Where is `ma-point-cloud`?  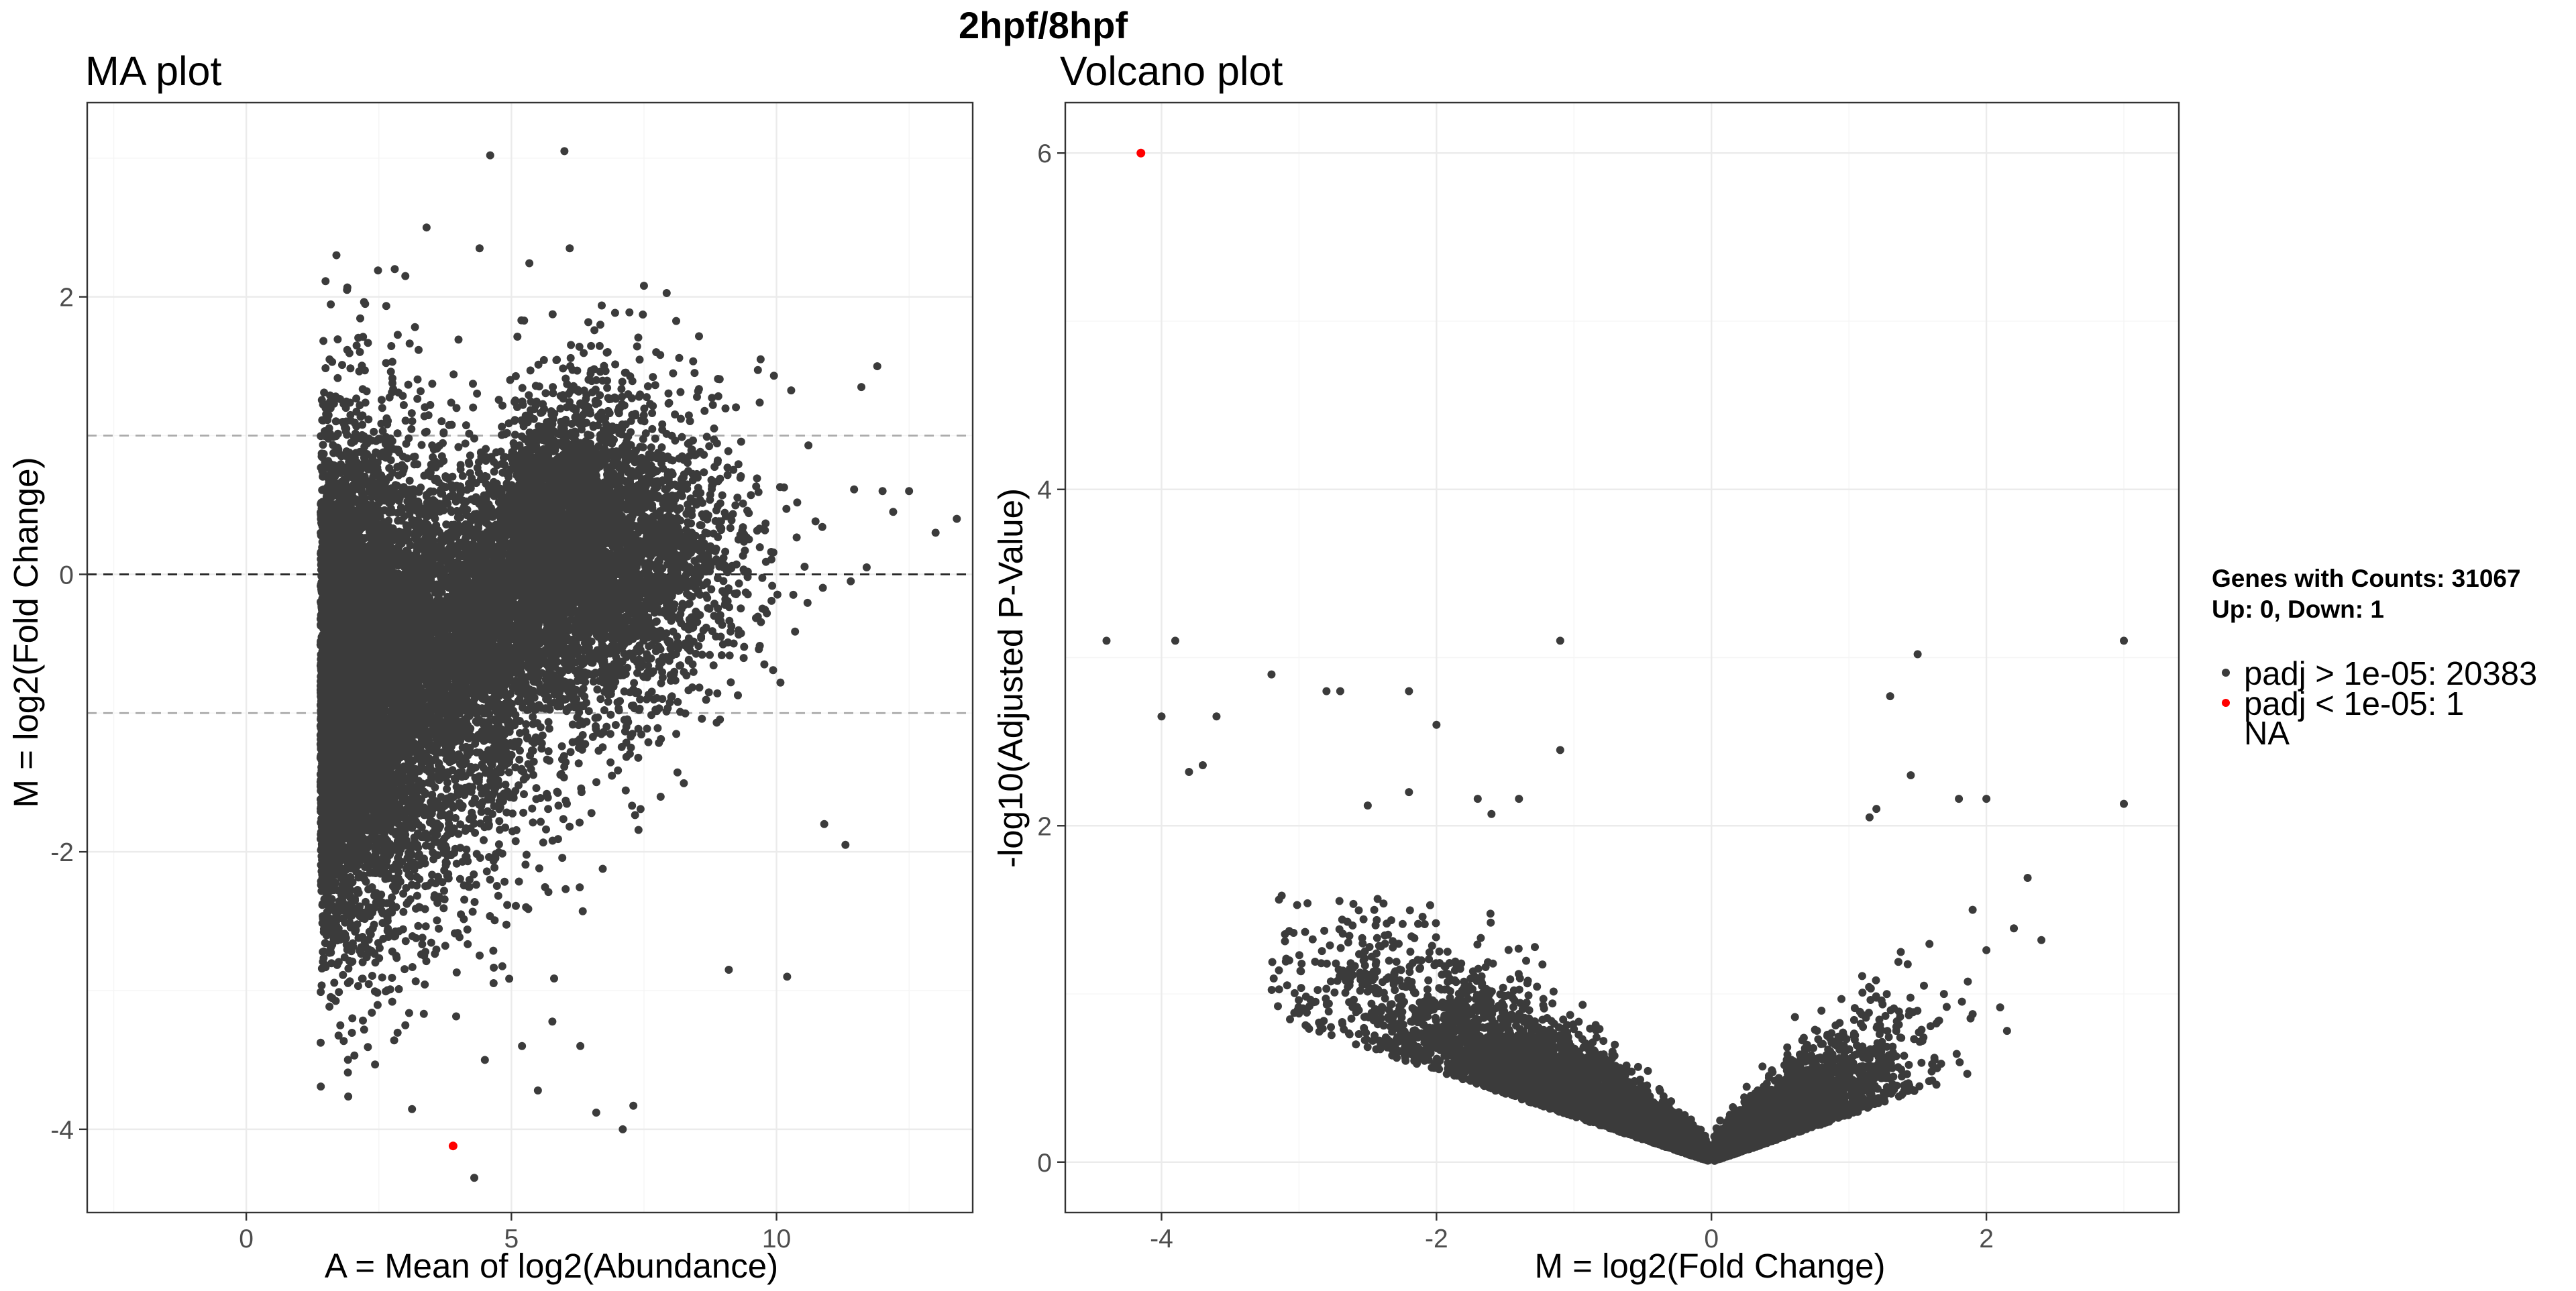
ma-point-cloud is located at coordinates (587, 686).